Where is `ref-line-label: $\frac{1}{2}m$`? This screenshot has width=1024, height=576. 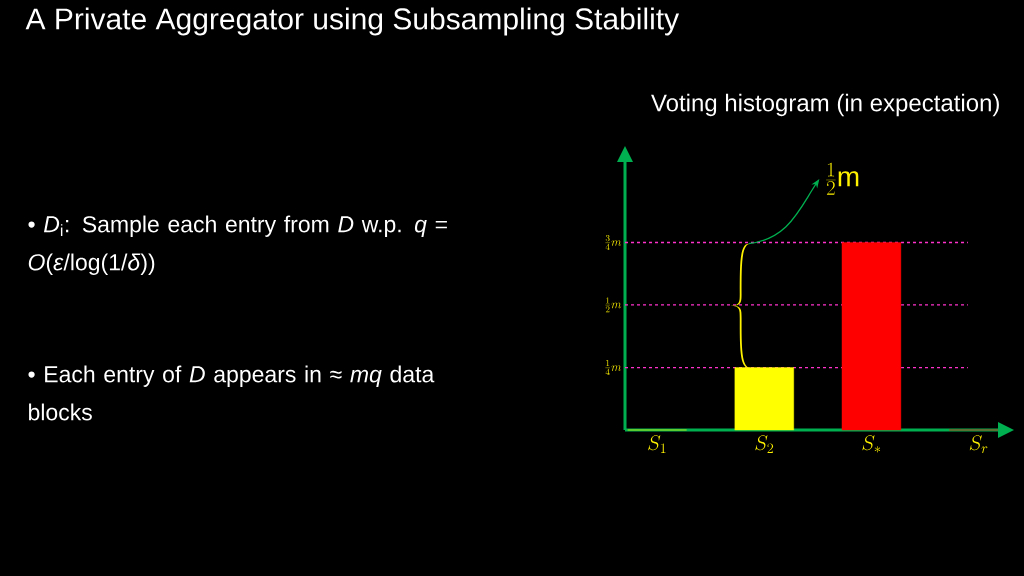
ref-line-label: $\frac{1}{2}m$ is located at coordinates (613, 305).